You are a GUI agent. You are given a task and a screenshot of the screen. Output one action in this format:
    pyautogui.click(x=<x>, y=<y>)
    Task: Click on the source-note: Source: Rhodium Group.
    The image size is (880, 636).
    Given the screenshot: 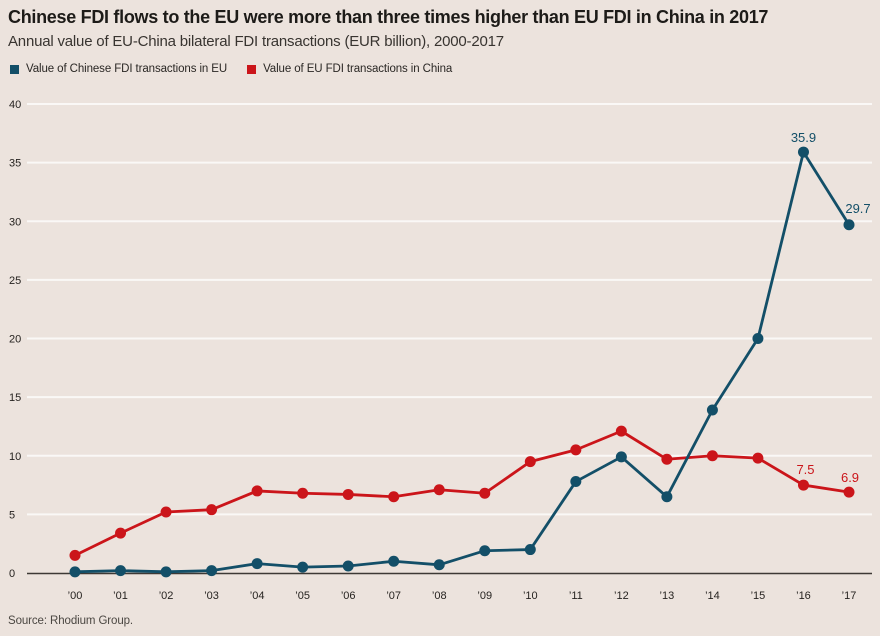 What is the action you would take?
    pyautogui.click(x=71, y=621)
    